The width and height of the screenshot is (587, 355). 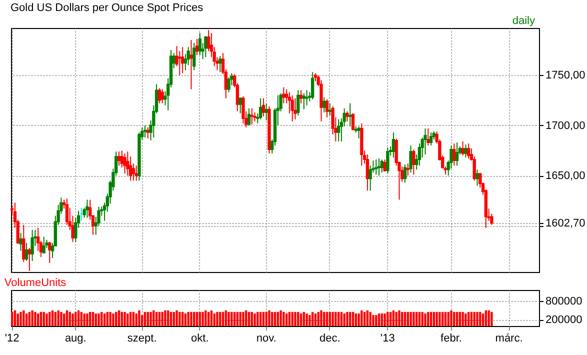 I want to click on x-tick-label: dec., so click(x=329, y=338).